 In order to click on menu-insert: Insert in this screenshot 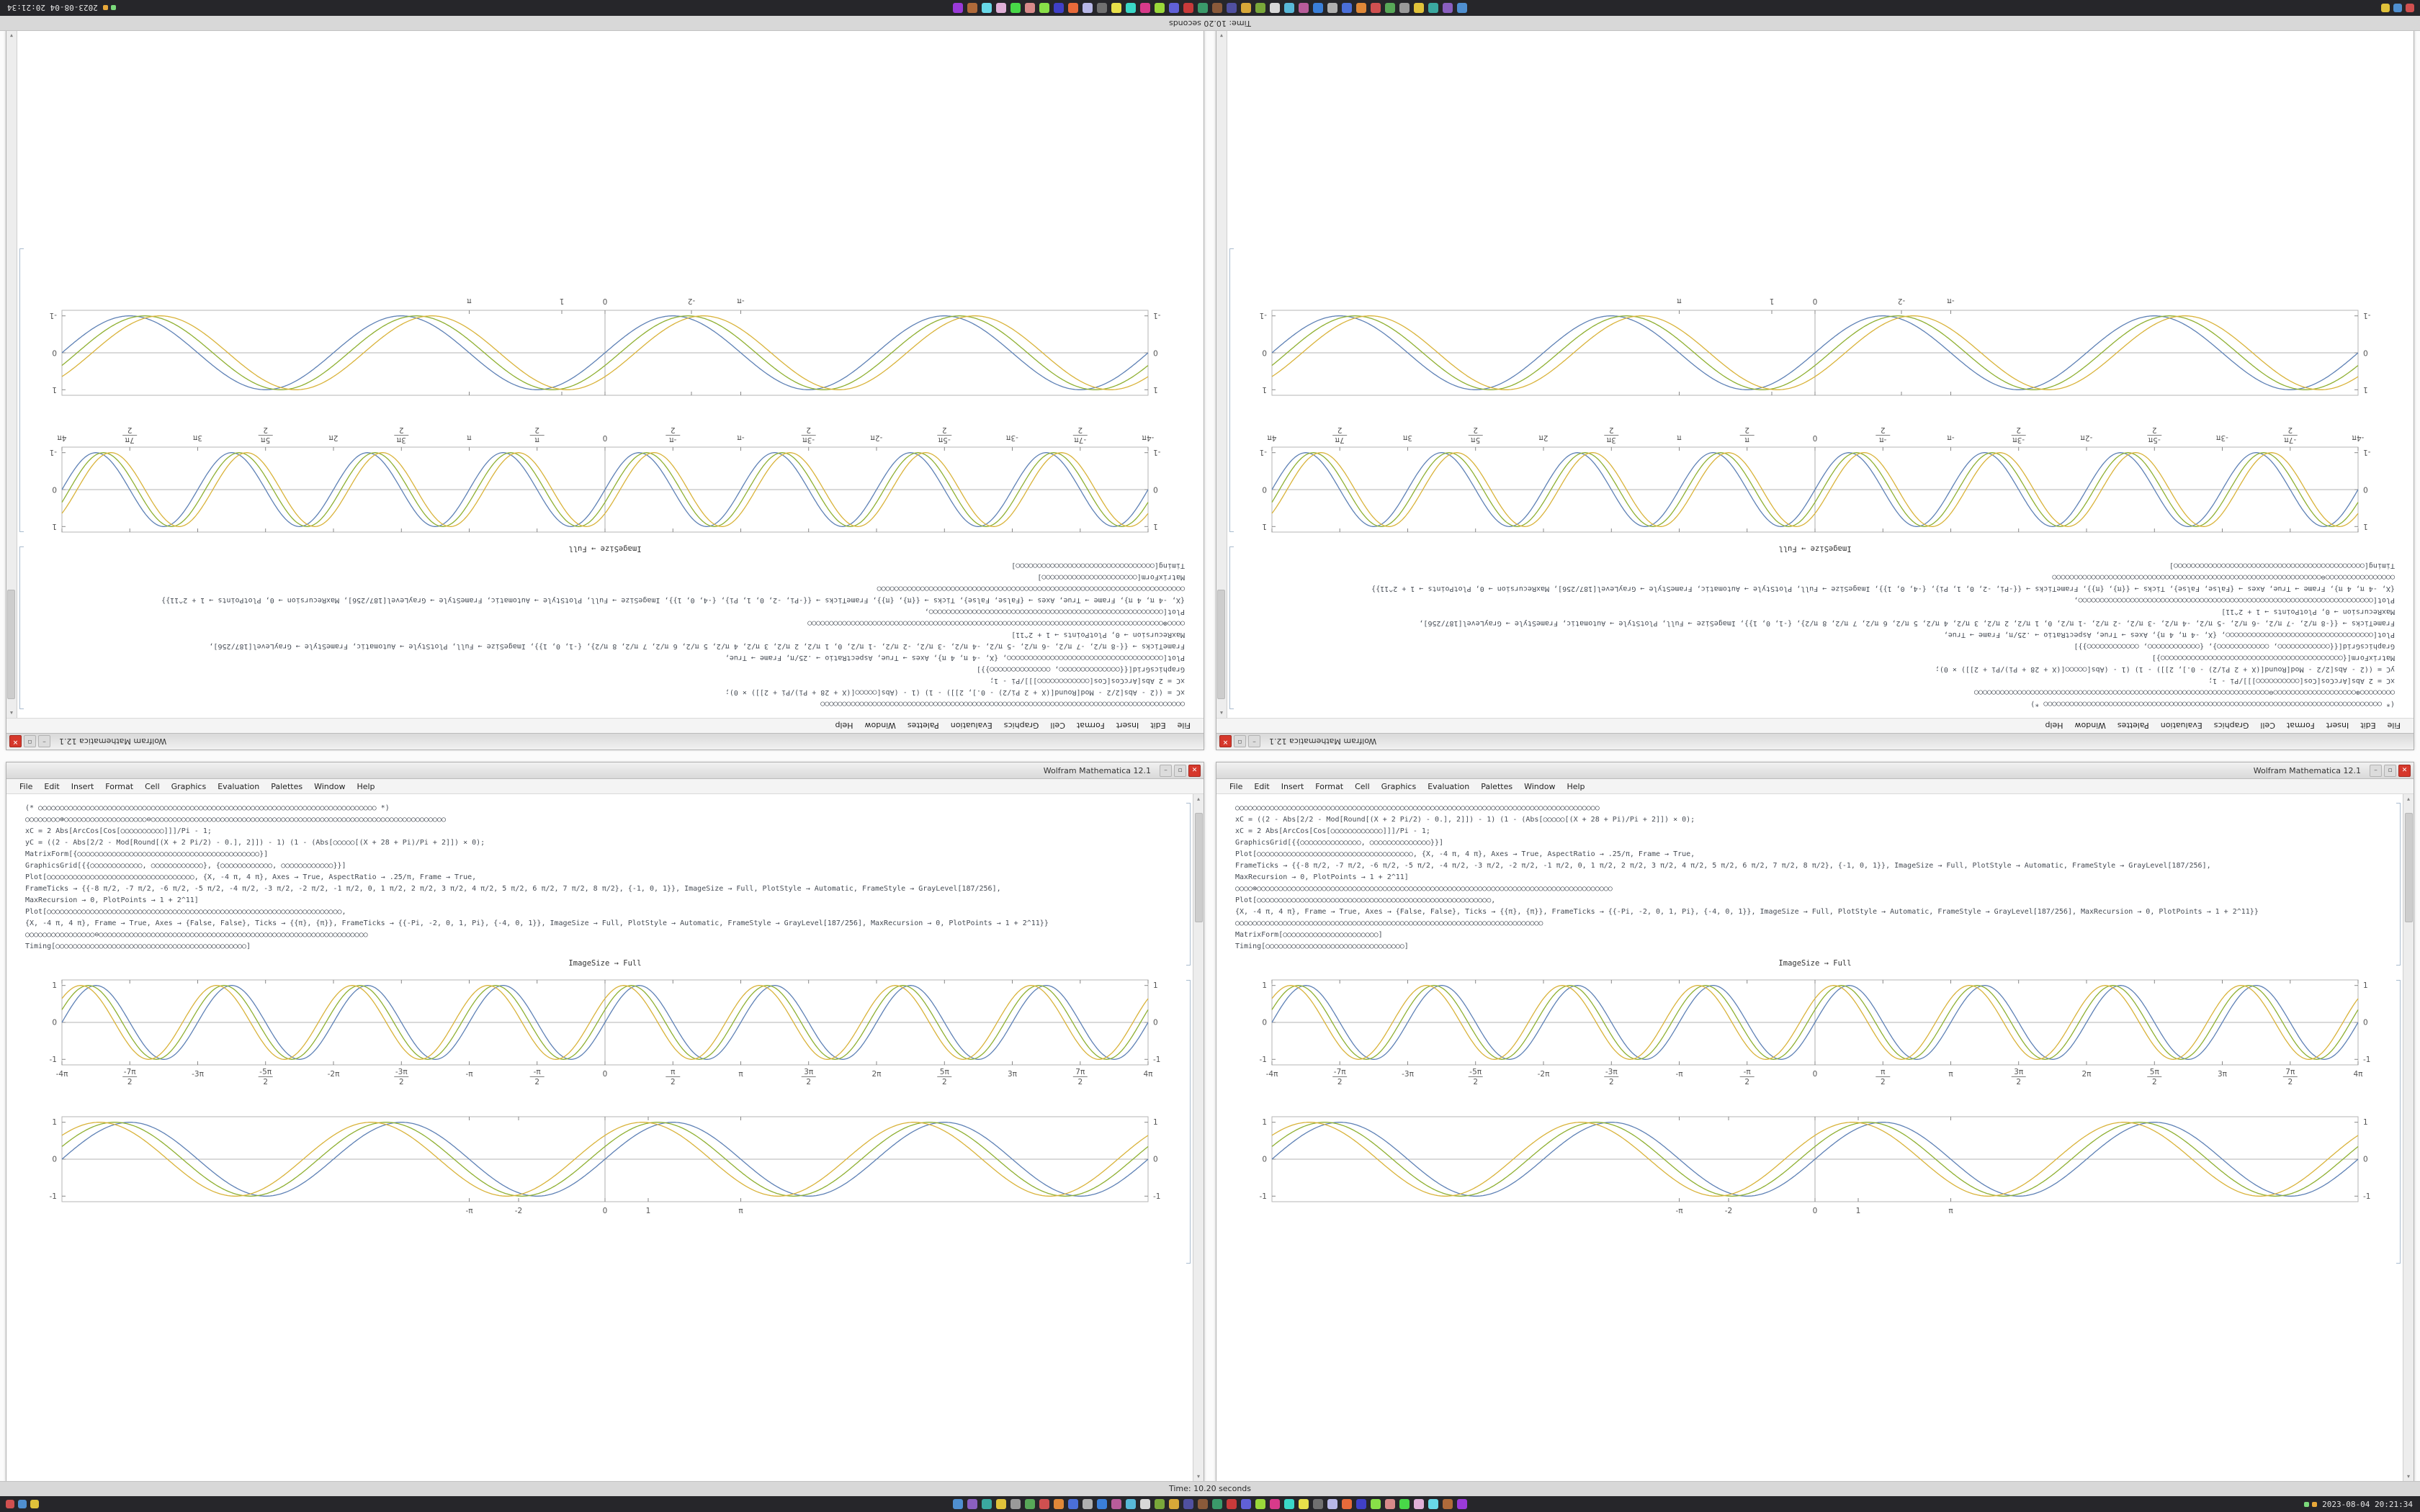, I will do `click(1127, 726)`.